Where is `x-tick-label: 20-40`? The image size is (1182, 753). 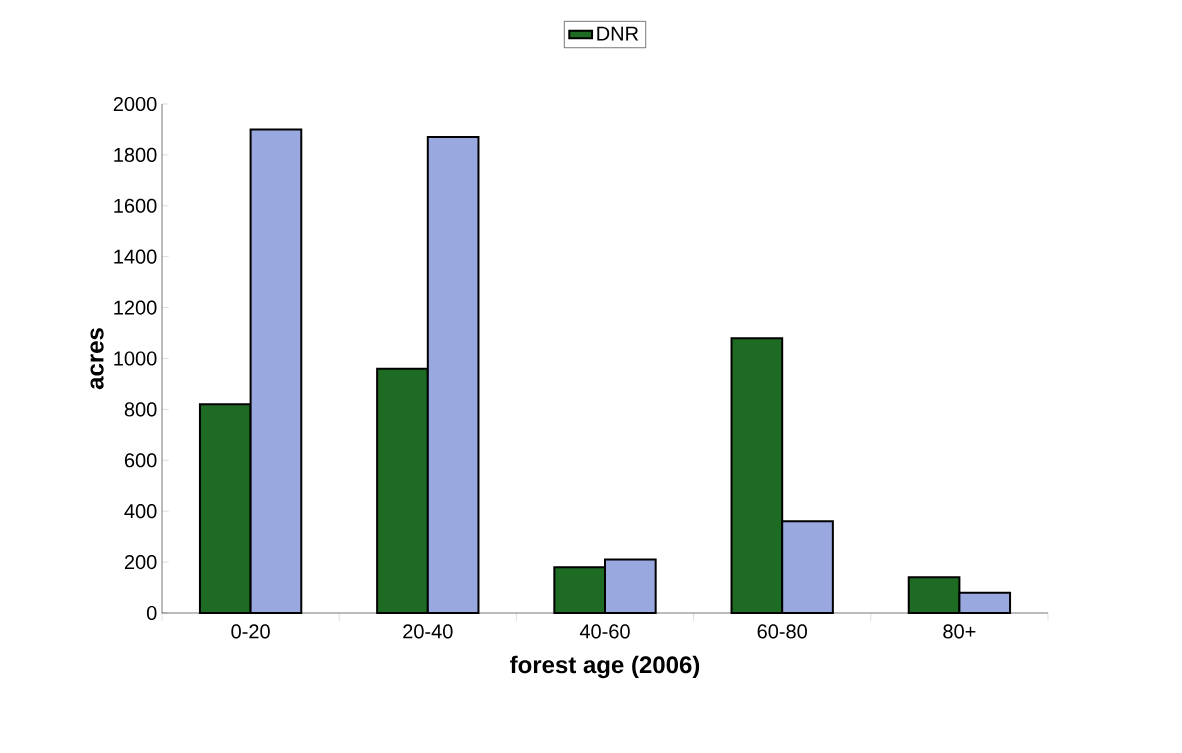 x-tick-label: 20-40 is located at coordinates (428, 631).